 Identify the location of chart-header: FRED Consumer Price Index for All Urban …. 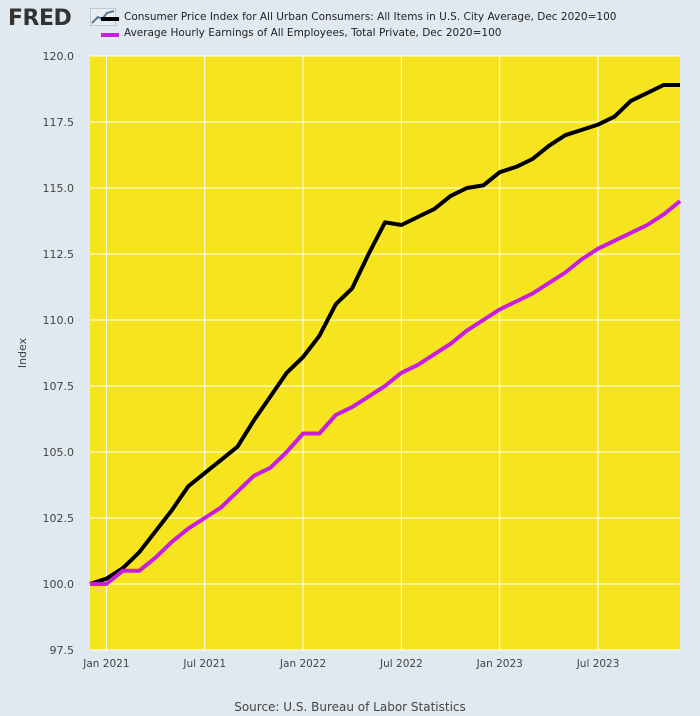
(350, 25).